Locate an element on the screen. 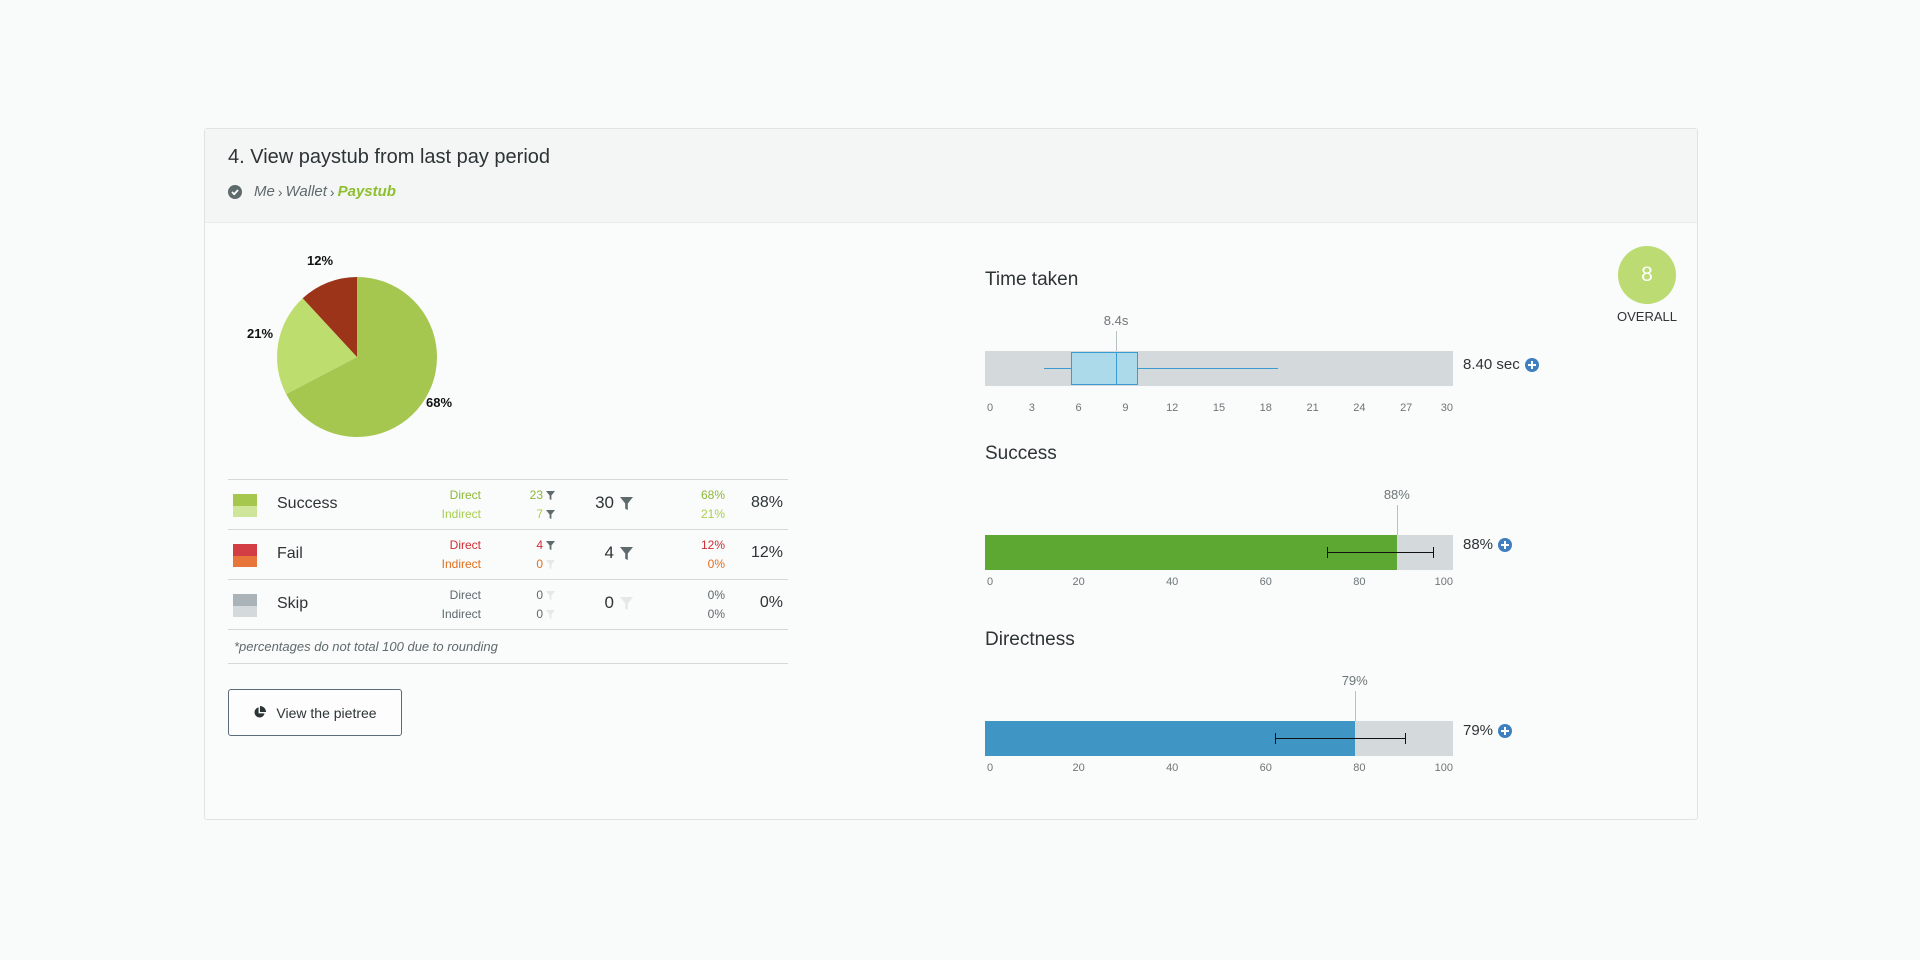 This screenshot has width=1920, height=960. success-axis: 0 20 40 60 80 100 is located at coordinates (1219, 583).